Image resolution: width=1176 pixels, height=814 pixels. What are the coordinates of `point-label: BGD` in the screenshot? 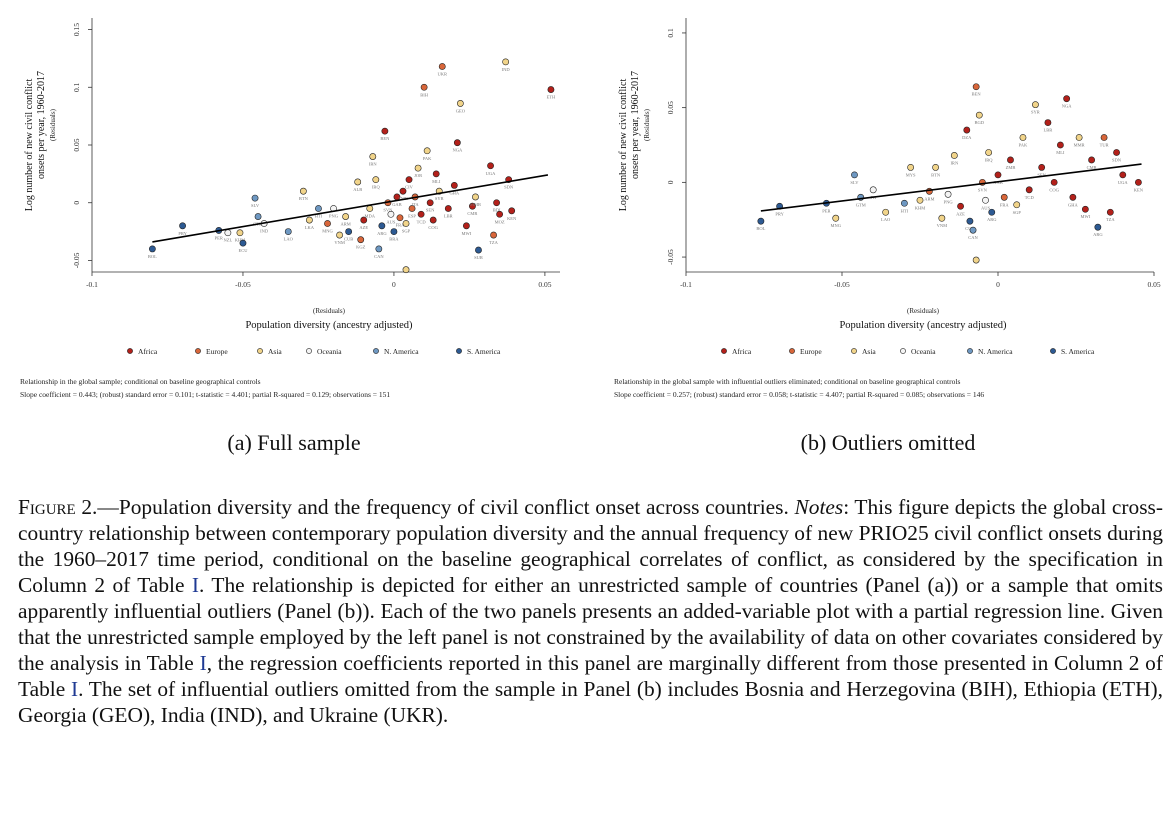 It's located at (980, 122).